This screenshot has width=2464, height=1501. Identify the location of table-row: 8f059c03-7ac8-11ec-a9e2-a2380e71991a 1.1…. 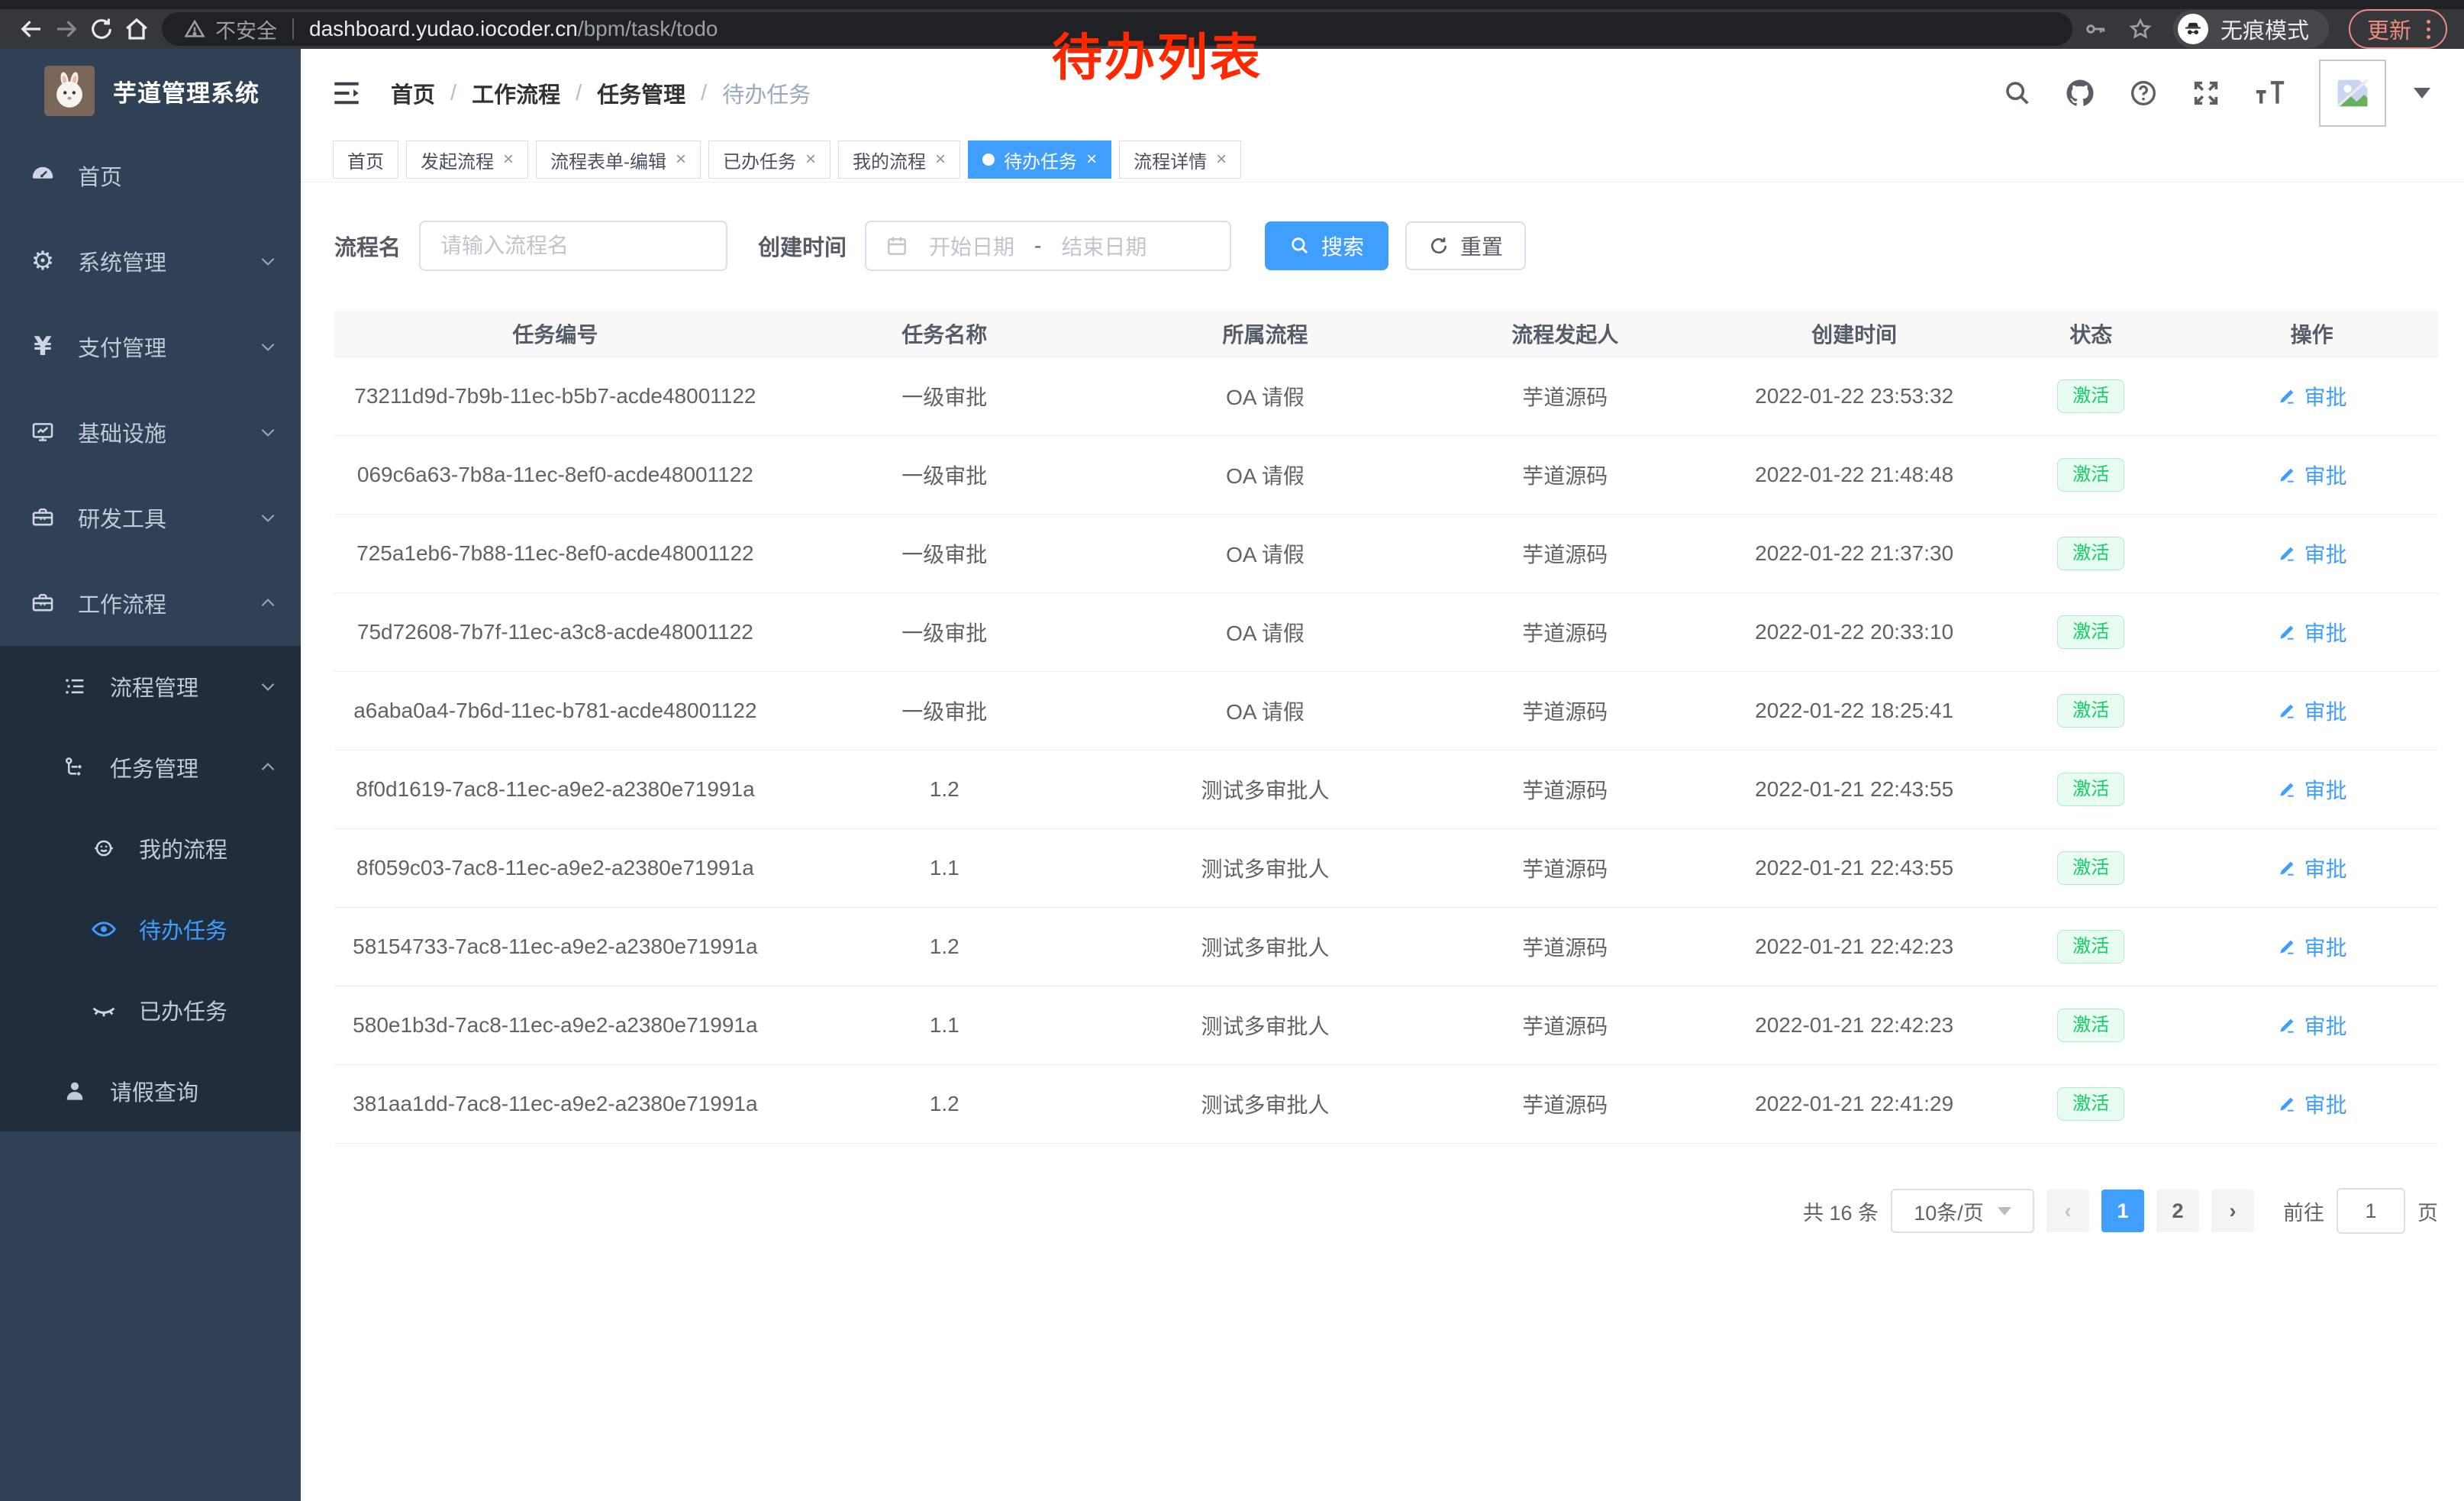
(1386, 868).